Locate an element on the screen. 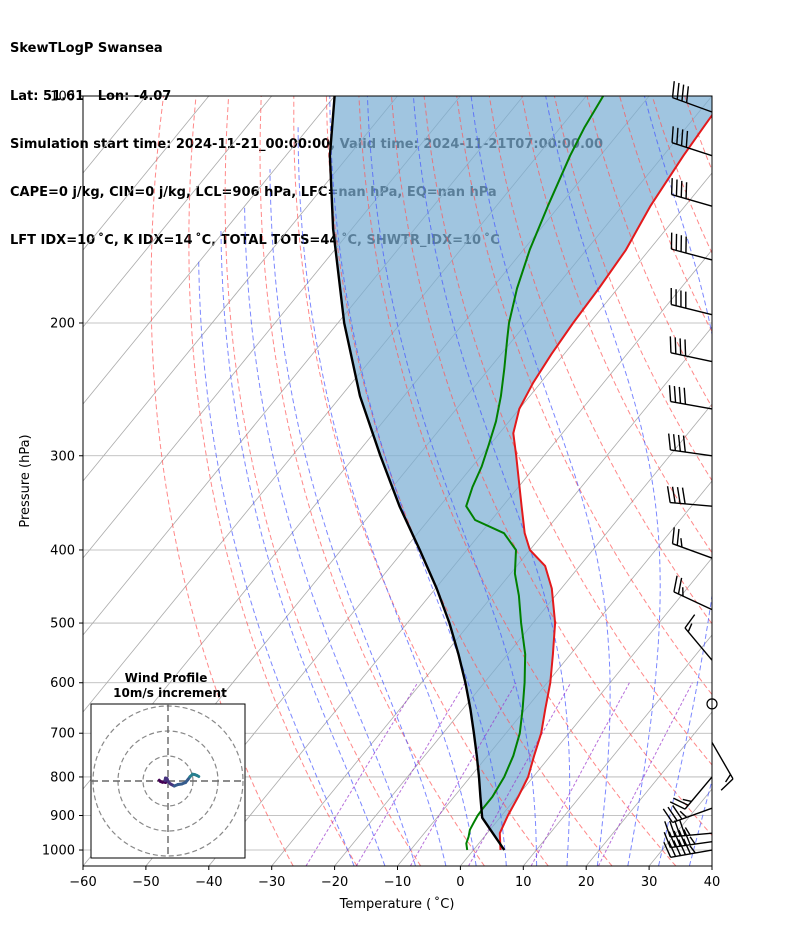 This screenshot has height=937, width=794. x-tick-label: 10 is located at coordinates (523, 882).